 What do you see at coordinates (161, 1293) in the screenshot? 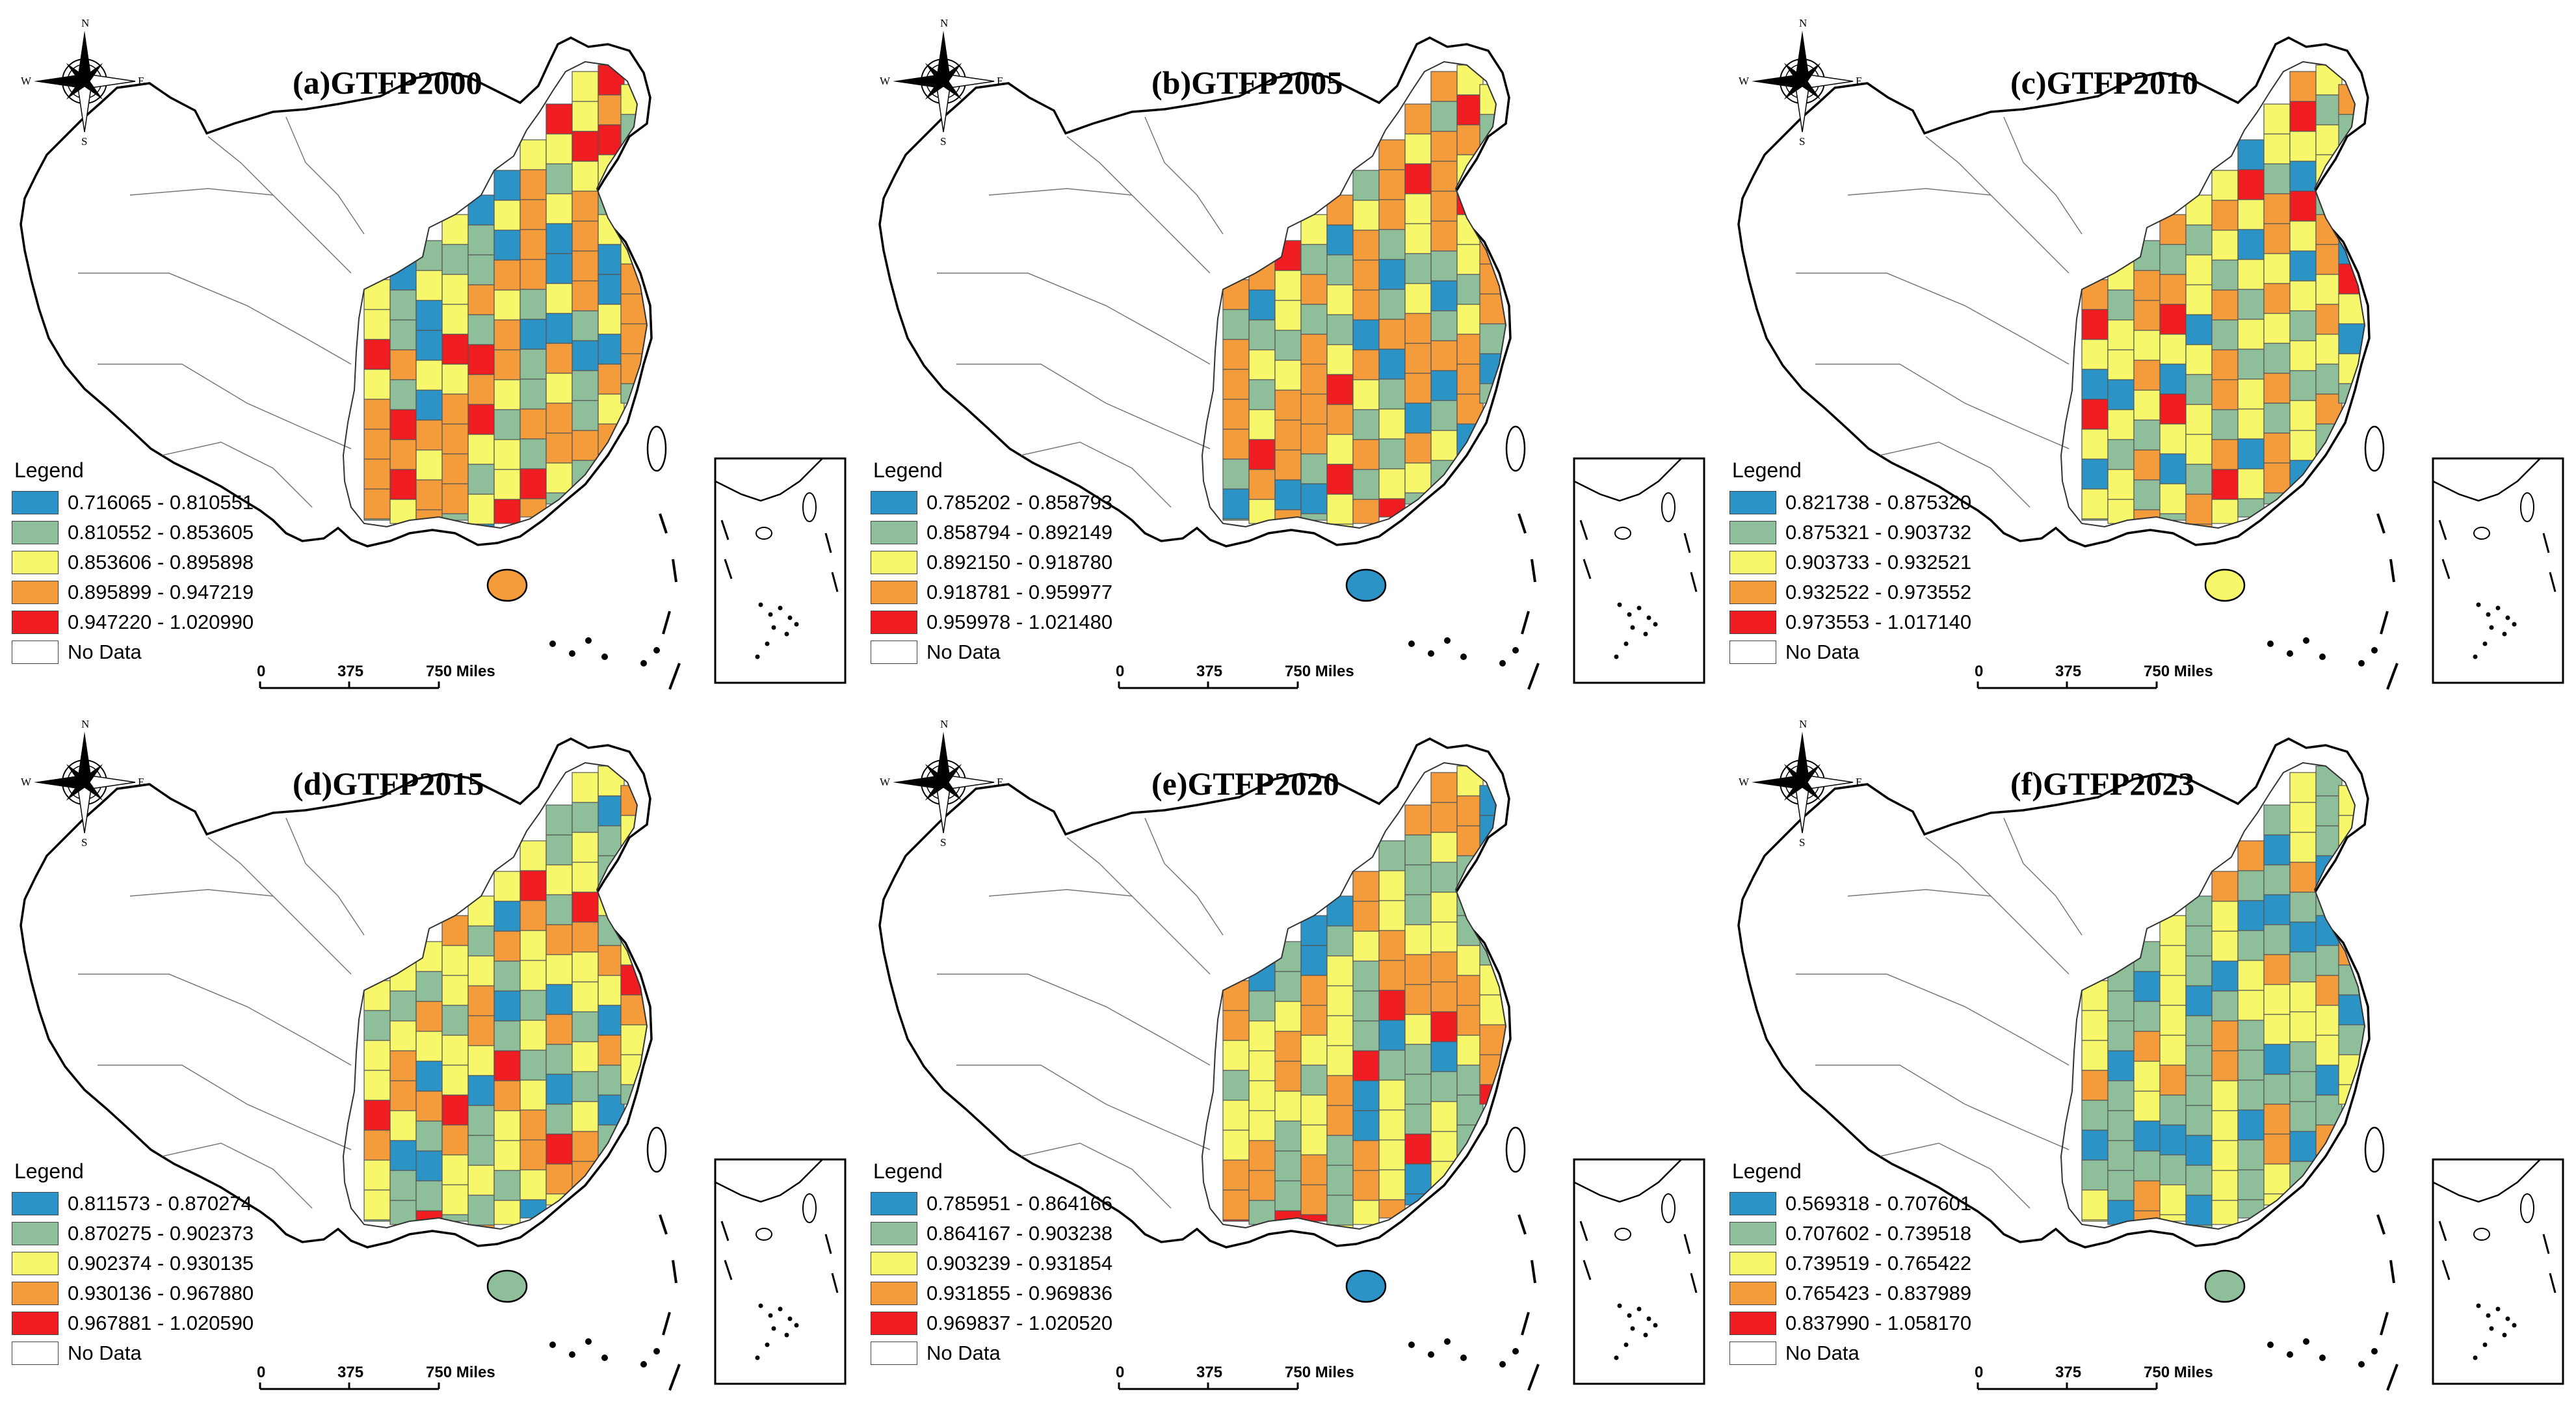
I see `legend-range-label: 0.930136 - 0.967880` at bounding box center [161, 1293].